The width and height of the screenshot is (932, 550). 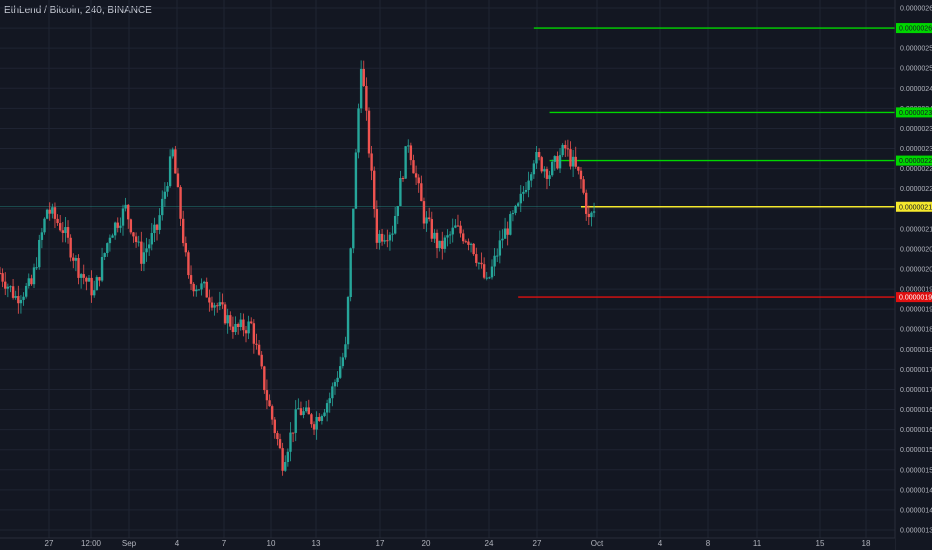 I want to click on price-tag-label: 0.00000227, so click(x=915, y=161).